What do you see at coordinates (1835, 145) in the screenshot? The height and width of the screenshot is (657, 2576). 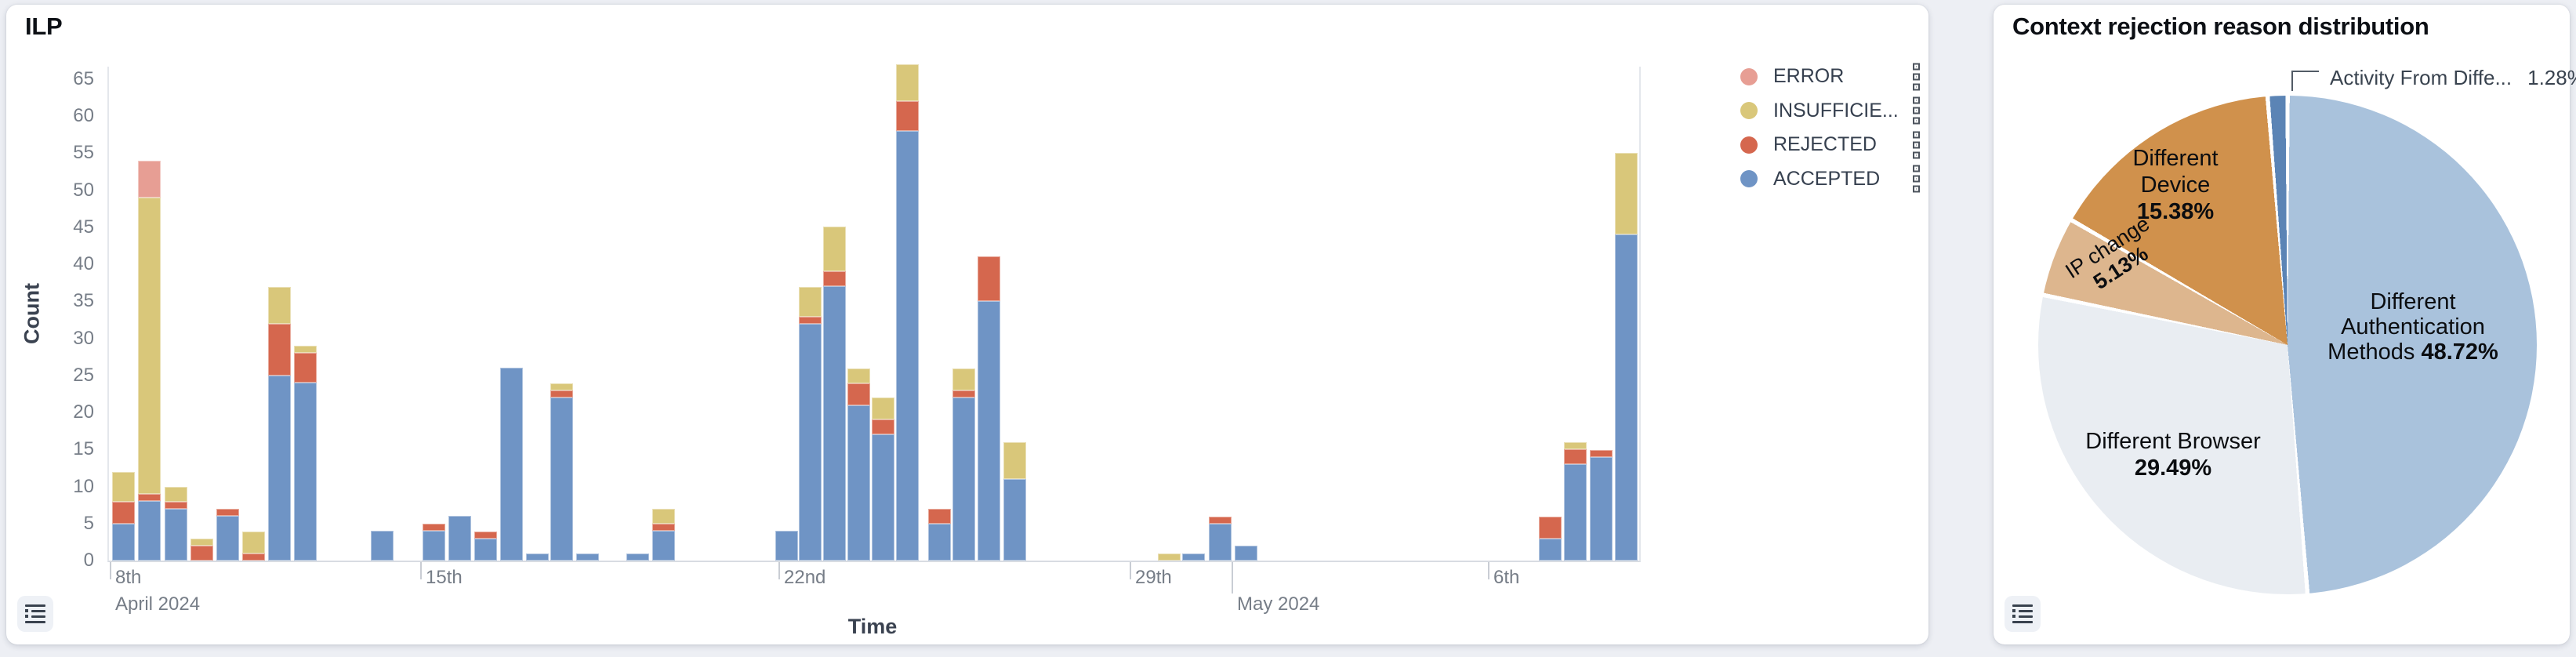 I see `legend-item-rejected: REJECTED` at bounding box center [1835, 145].